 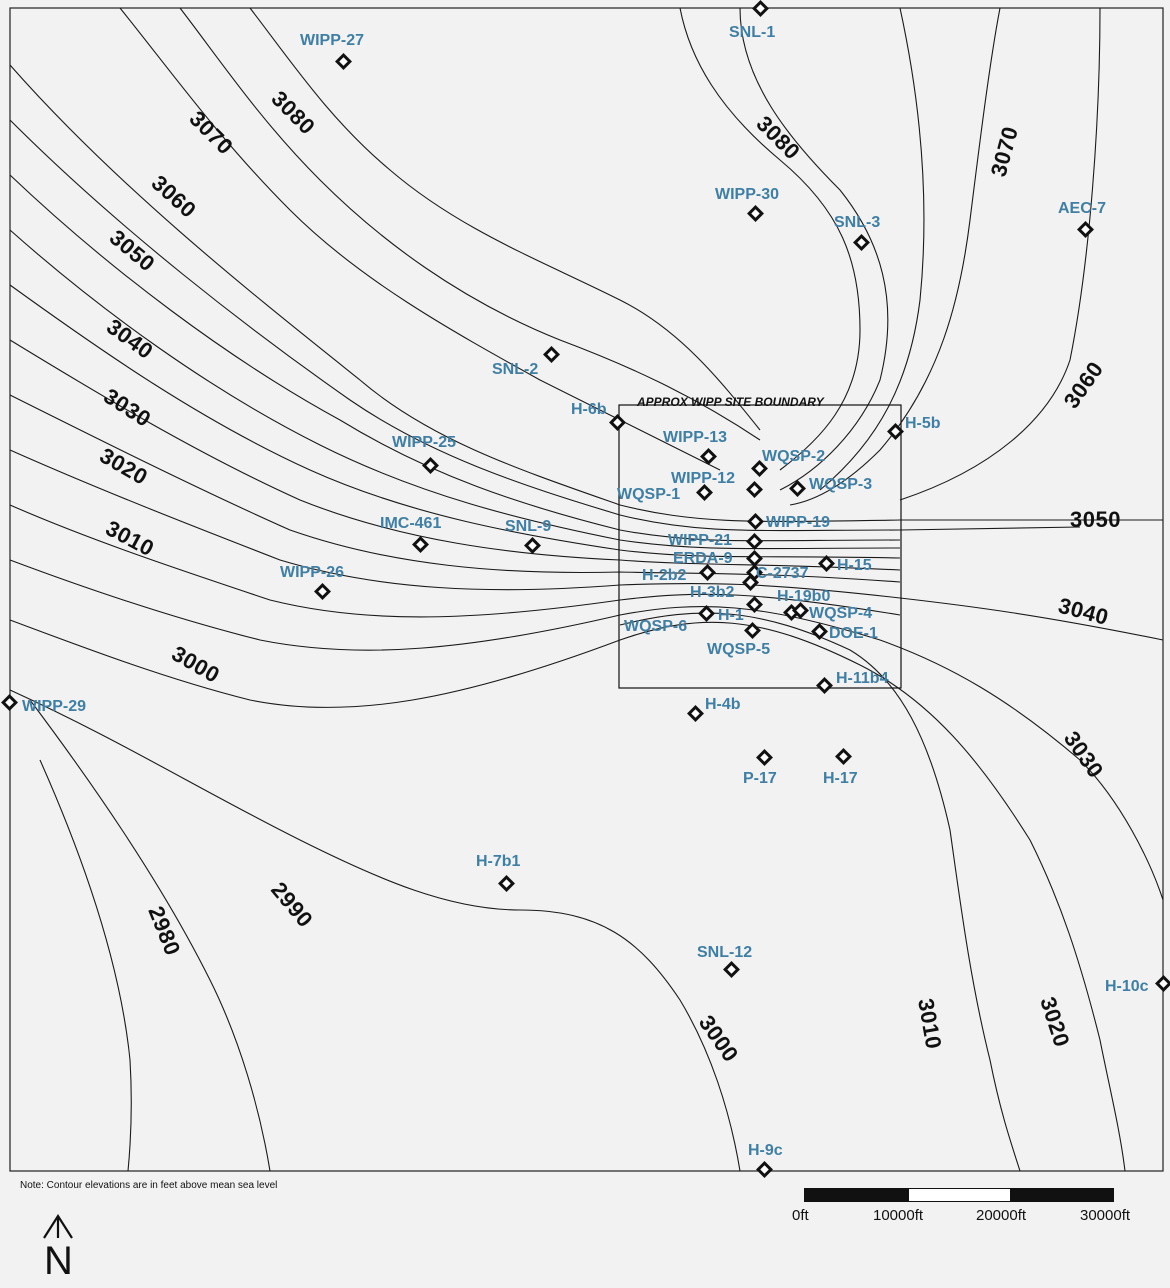 I want to click on well-label: AEC-7, so click(x=1082, y=208).